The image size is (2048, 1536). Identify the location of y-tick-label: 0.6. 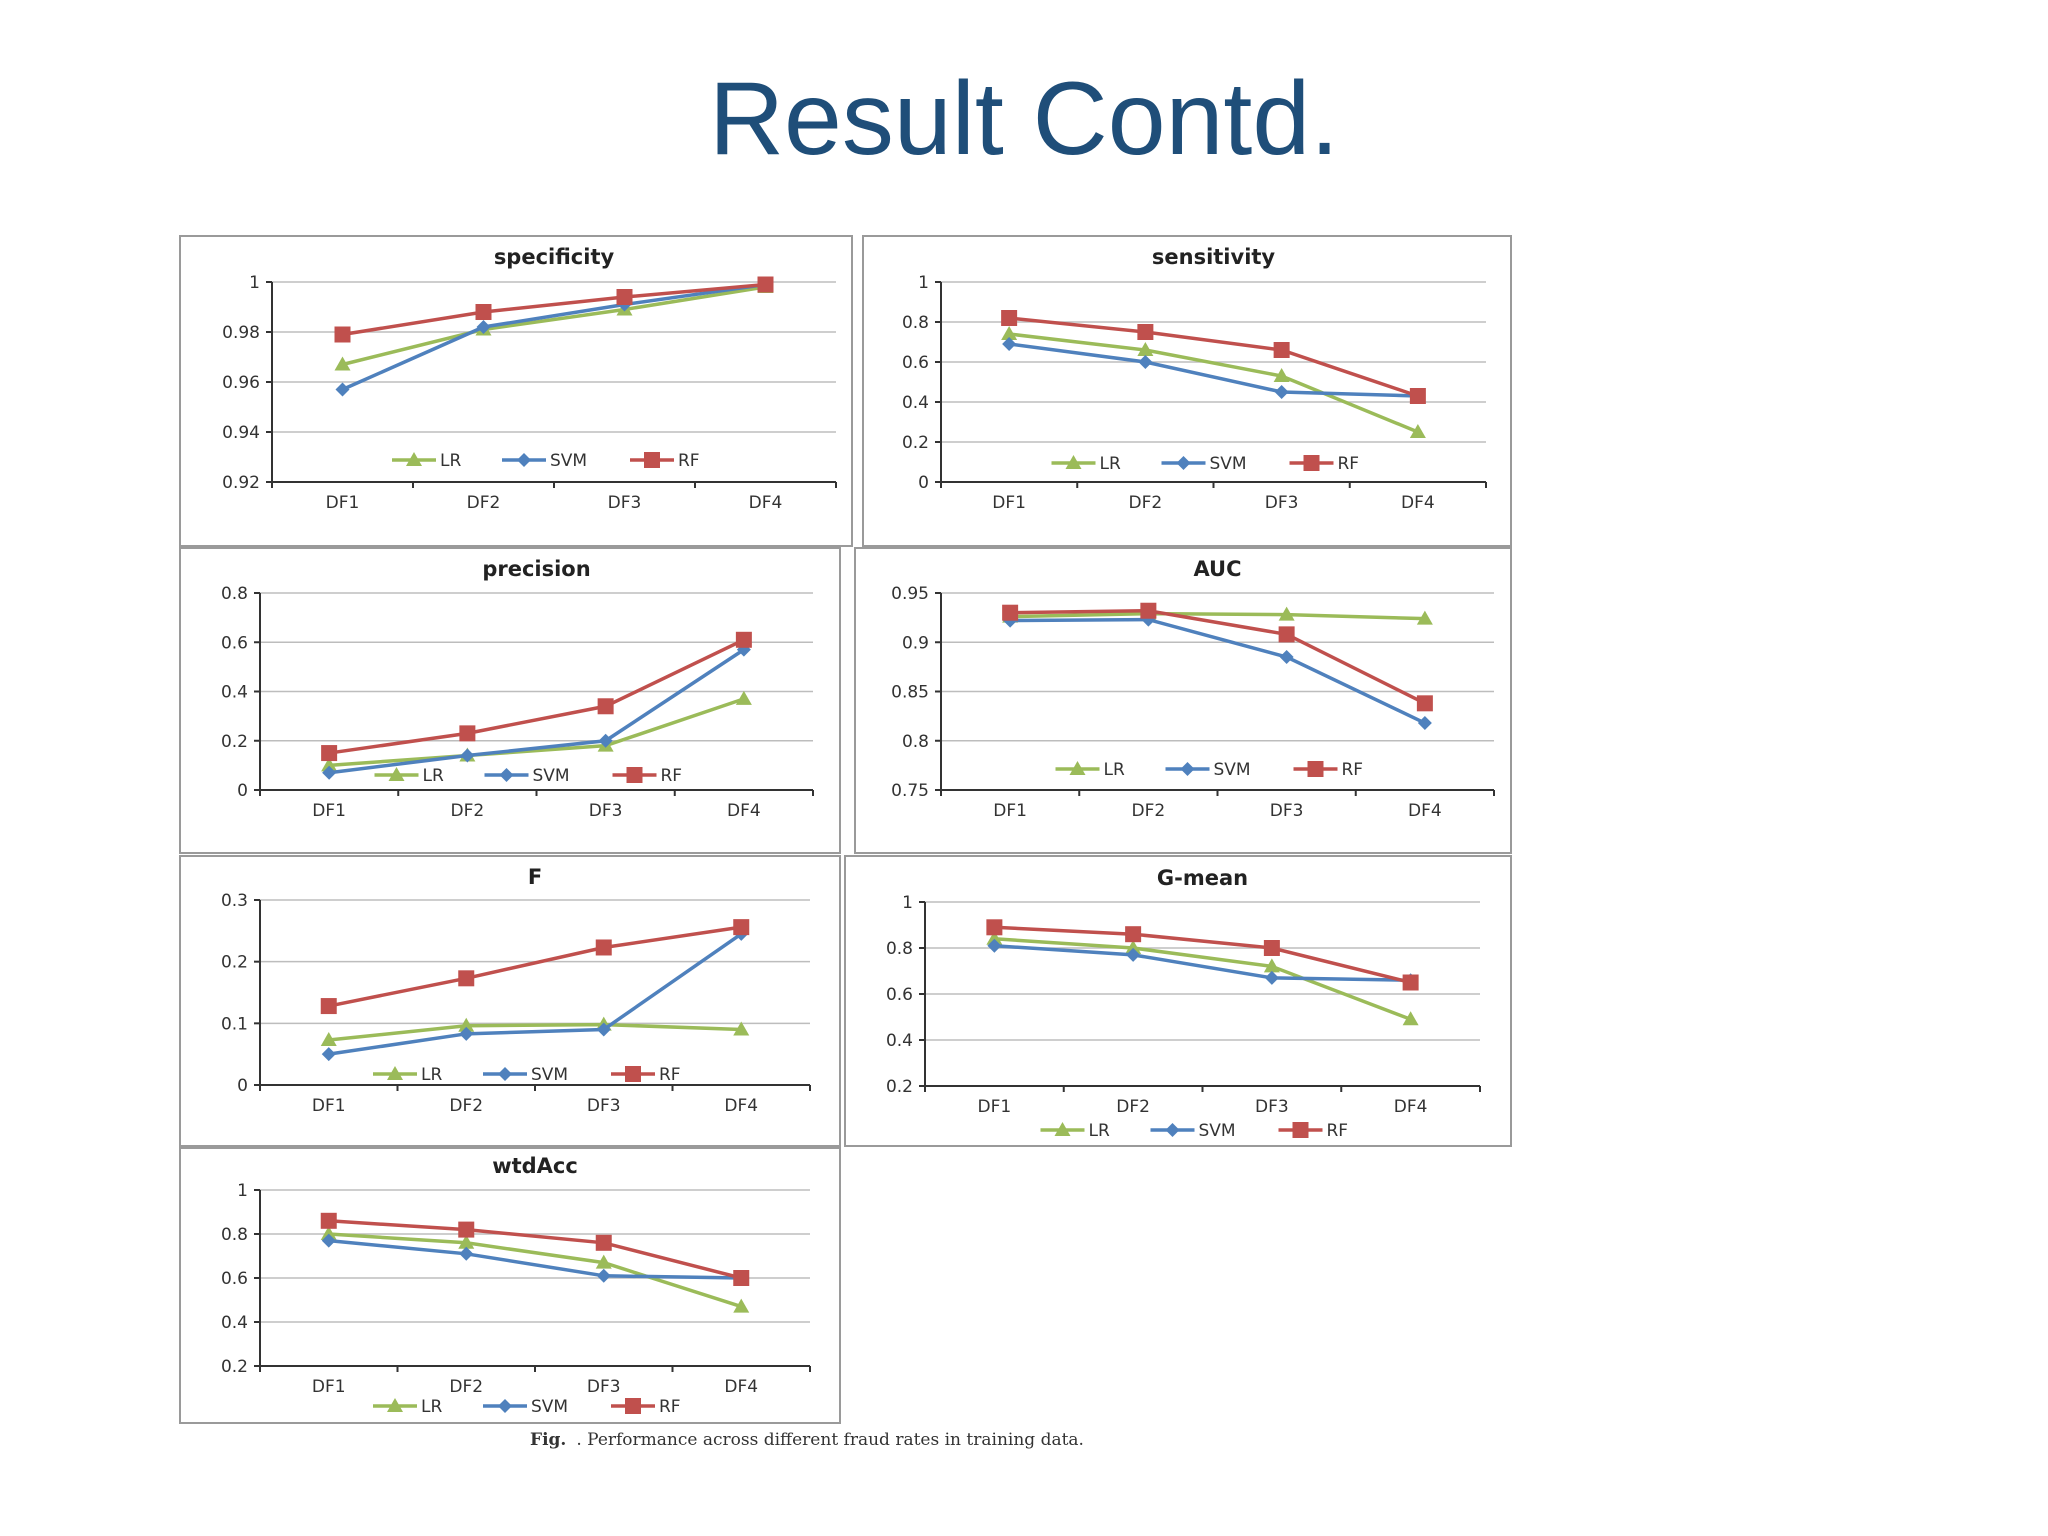
(899, 995).